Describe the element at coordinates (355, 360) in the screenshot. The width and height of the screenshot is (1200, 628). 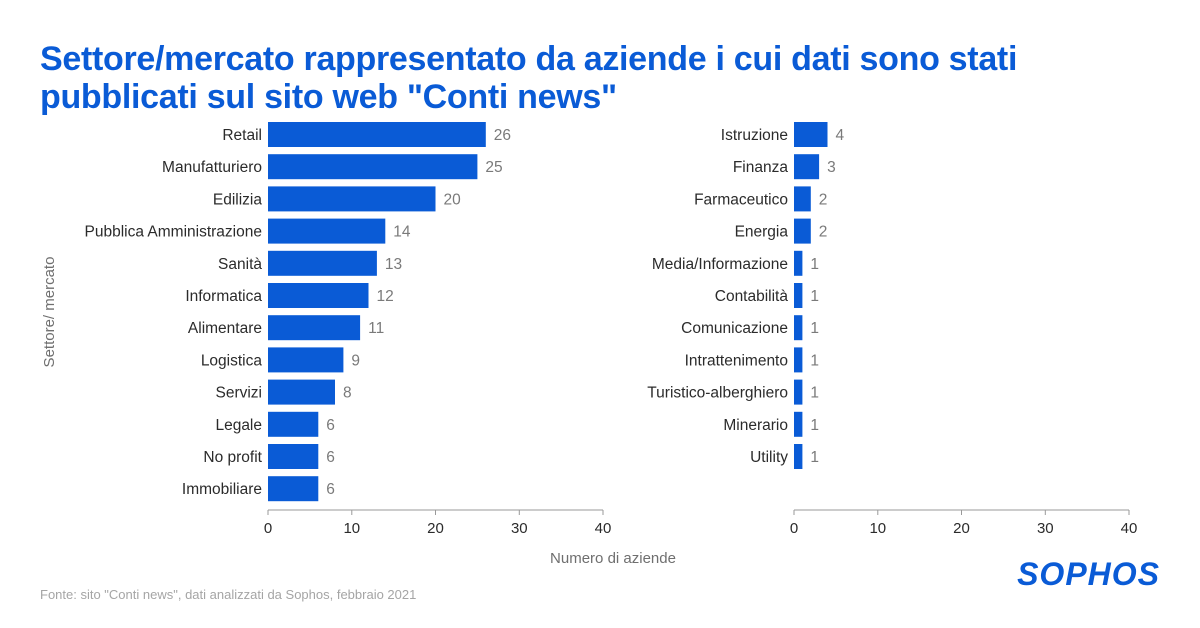
I see `value-label: 9` at that location.